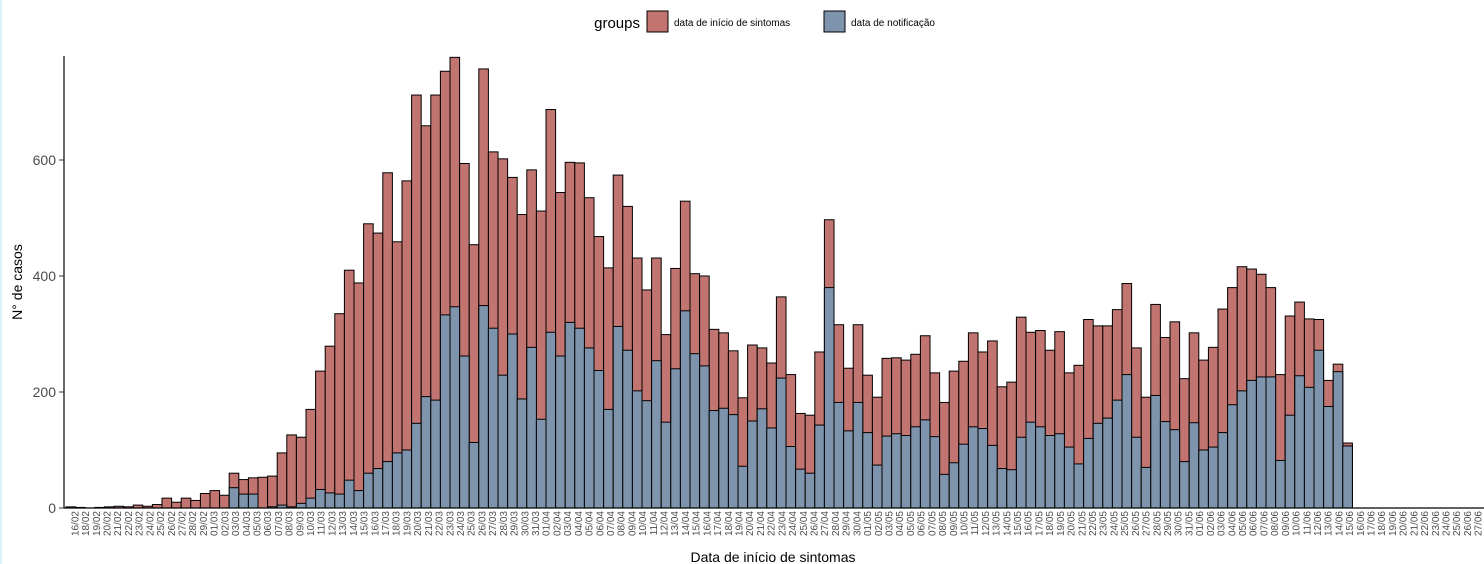 Image resolution: width=1484 pixels, height=564 pixels. What do you see at coordinates (1011, 489) in the screenshot?
I see `bar-notification-24/05` at bounding box center [1011, 489].